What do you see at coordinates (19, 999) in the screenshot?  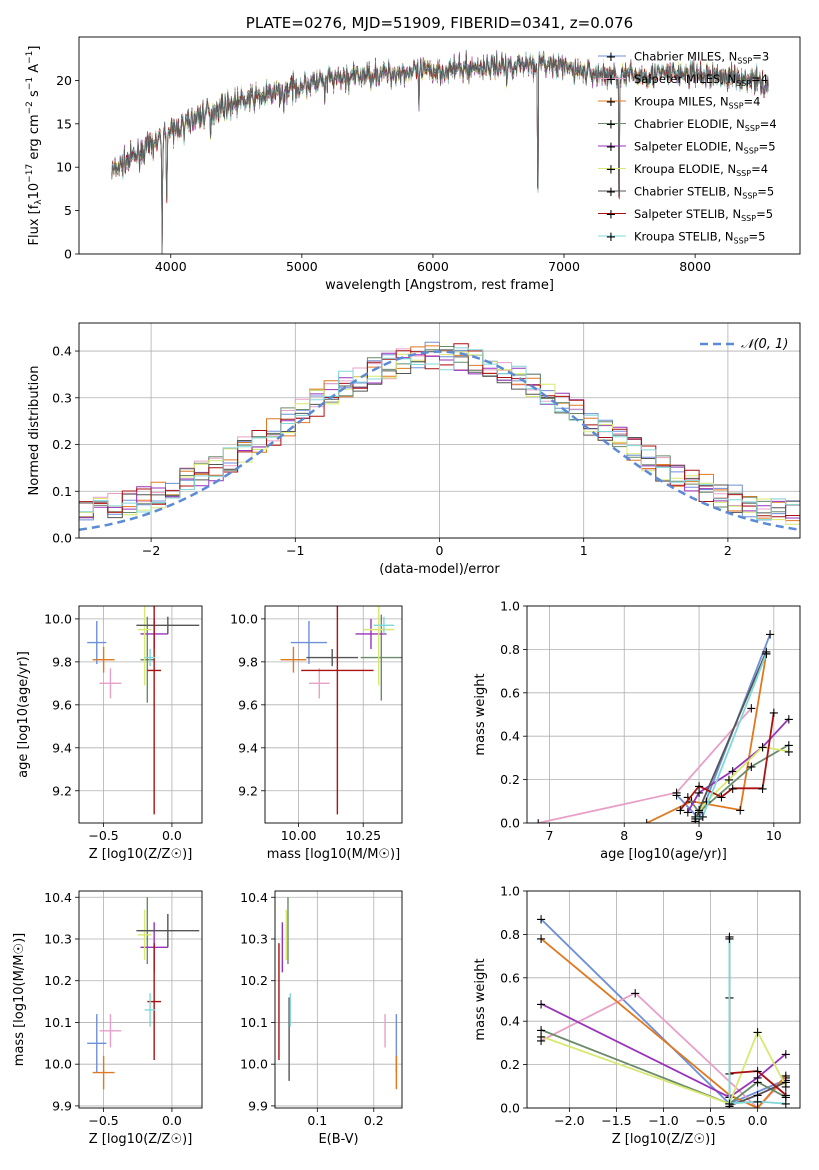 I see `y-axis-label: mass [log10(M/M☉)]` at bounding box center [19, 999].